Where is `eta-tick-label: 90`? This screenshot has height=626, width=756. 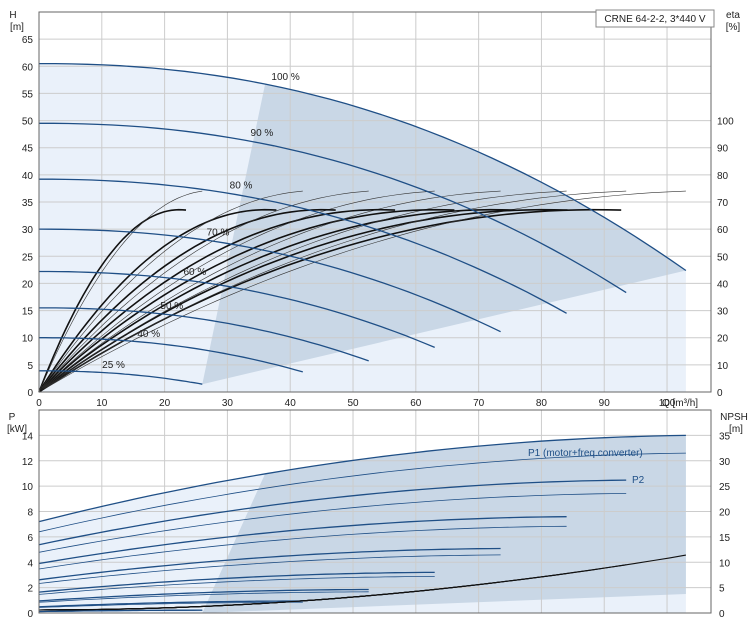 eta-tick-label: 90 is located at coordinates (723, 149).